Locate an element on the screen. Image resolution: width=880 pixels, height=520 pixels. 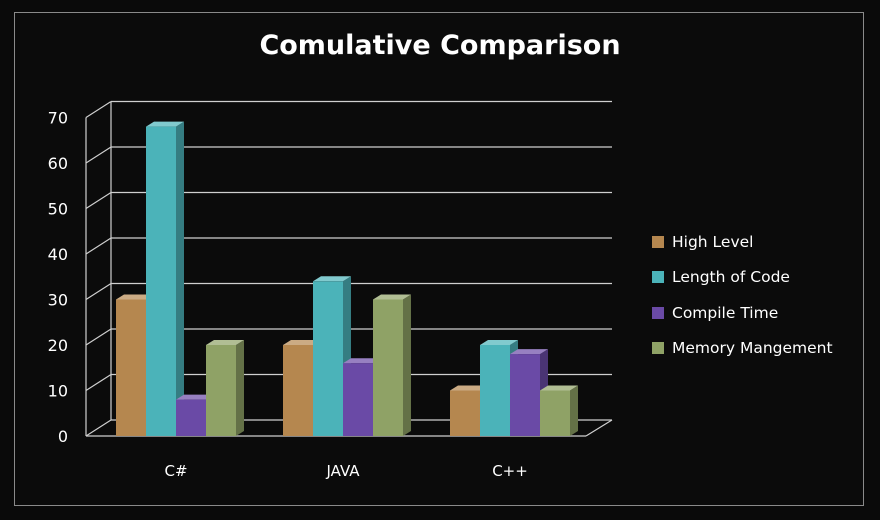
legend-item: High Level is located at coordinates (742, 242).